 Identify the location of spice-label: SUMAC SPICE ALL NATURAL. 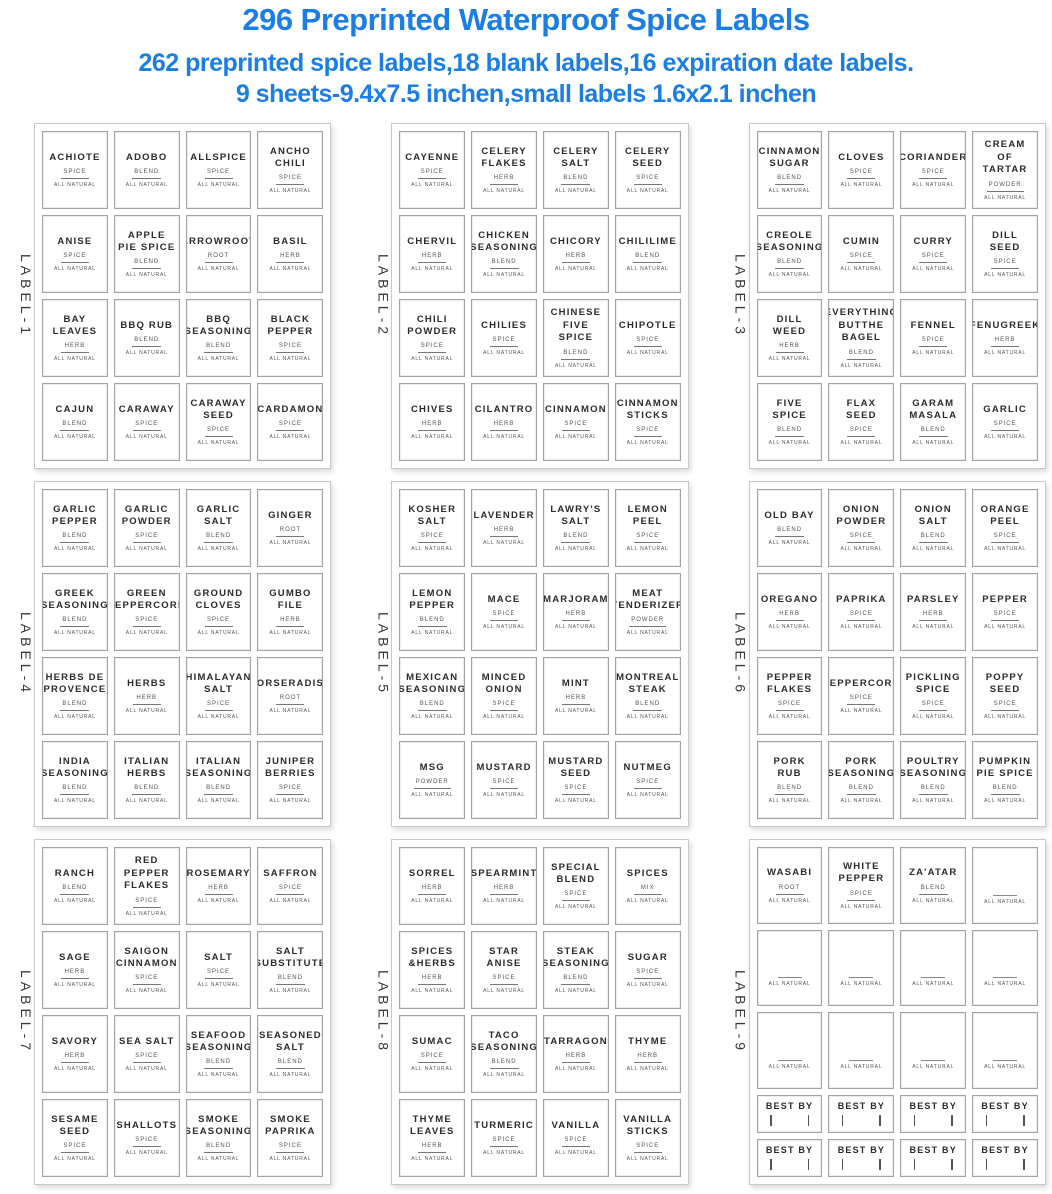
(432, 1054).